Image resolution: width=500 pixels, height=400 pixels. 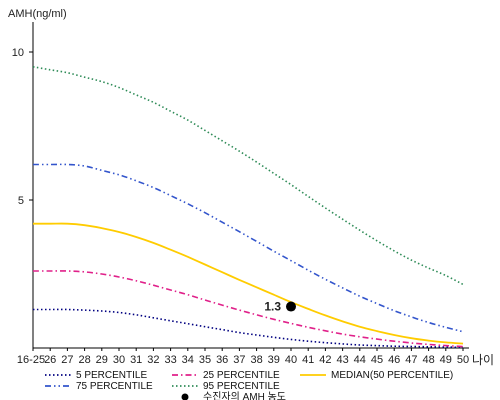 What do you see at coordinates (239, 360) in the screenshot?
I see `x-tick-label: 37` at bounding box center [239, 360].